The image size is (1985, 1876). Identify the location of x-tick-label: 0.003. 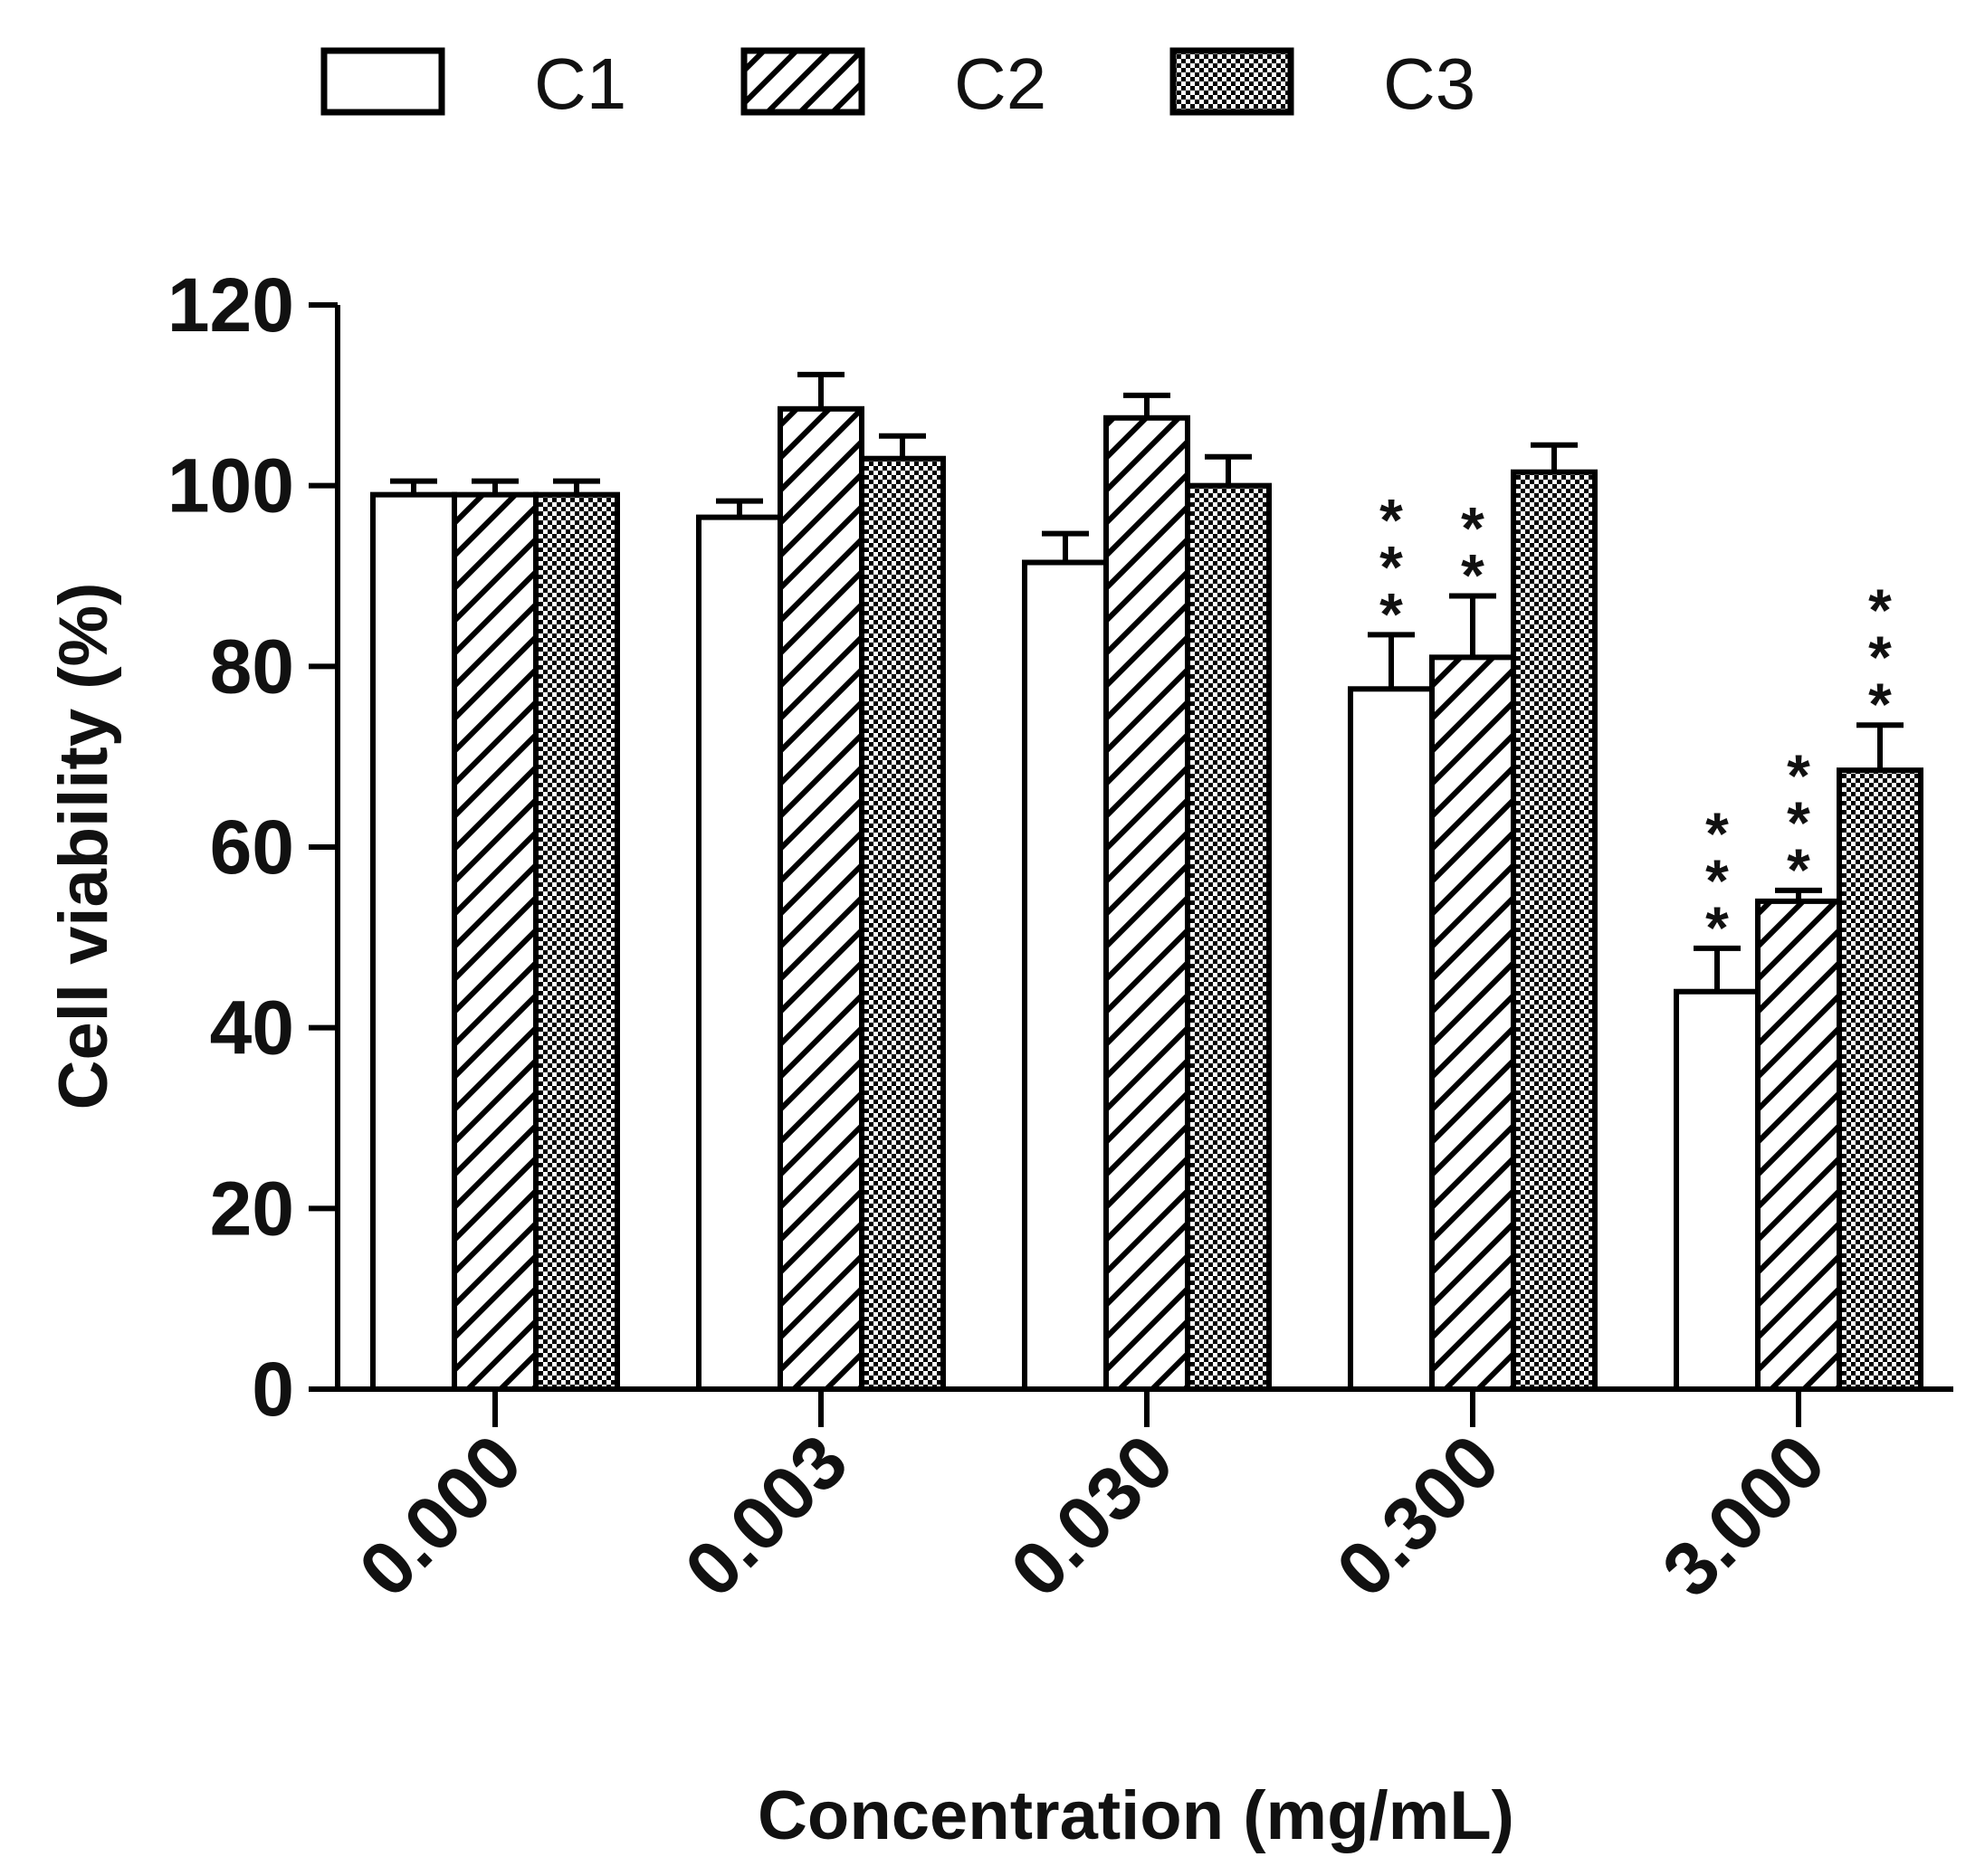
(766, 1515).